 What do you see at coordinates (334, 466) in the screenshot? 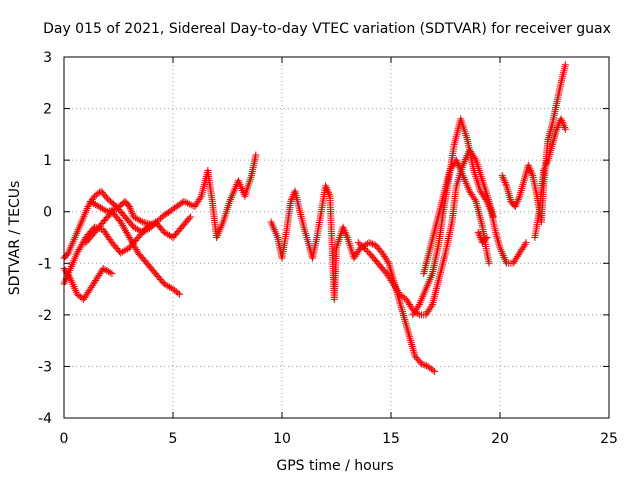
I see `x-axis-label: GPS time / hours` at bounding box center [334, 466].